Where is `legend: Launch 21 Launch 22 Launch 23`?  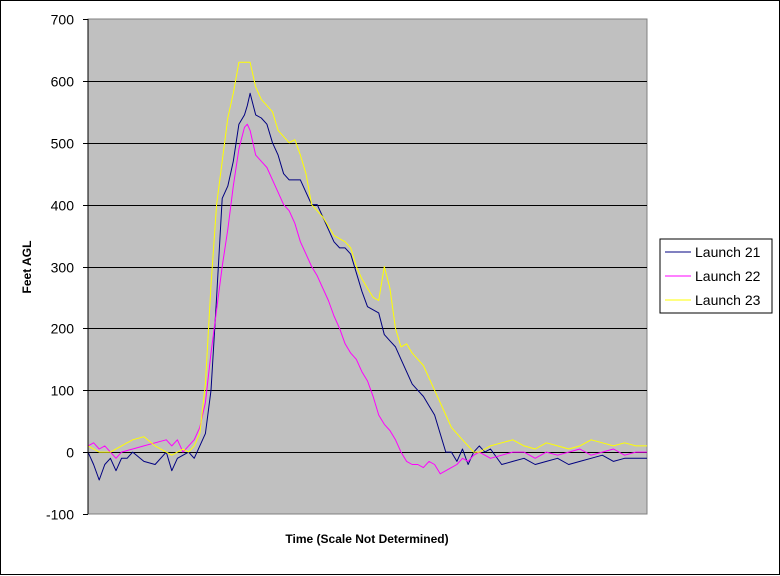
legend: Launch 21 Launch 22 Launch 23 is located at coordinates (716, 276).